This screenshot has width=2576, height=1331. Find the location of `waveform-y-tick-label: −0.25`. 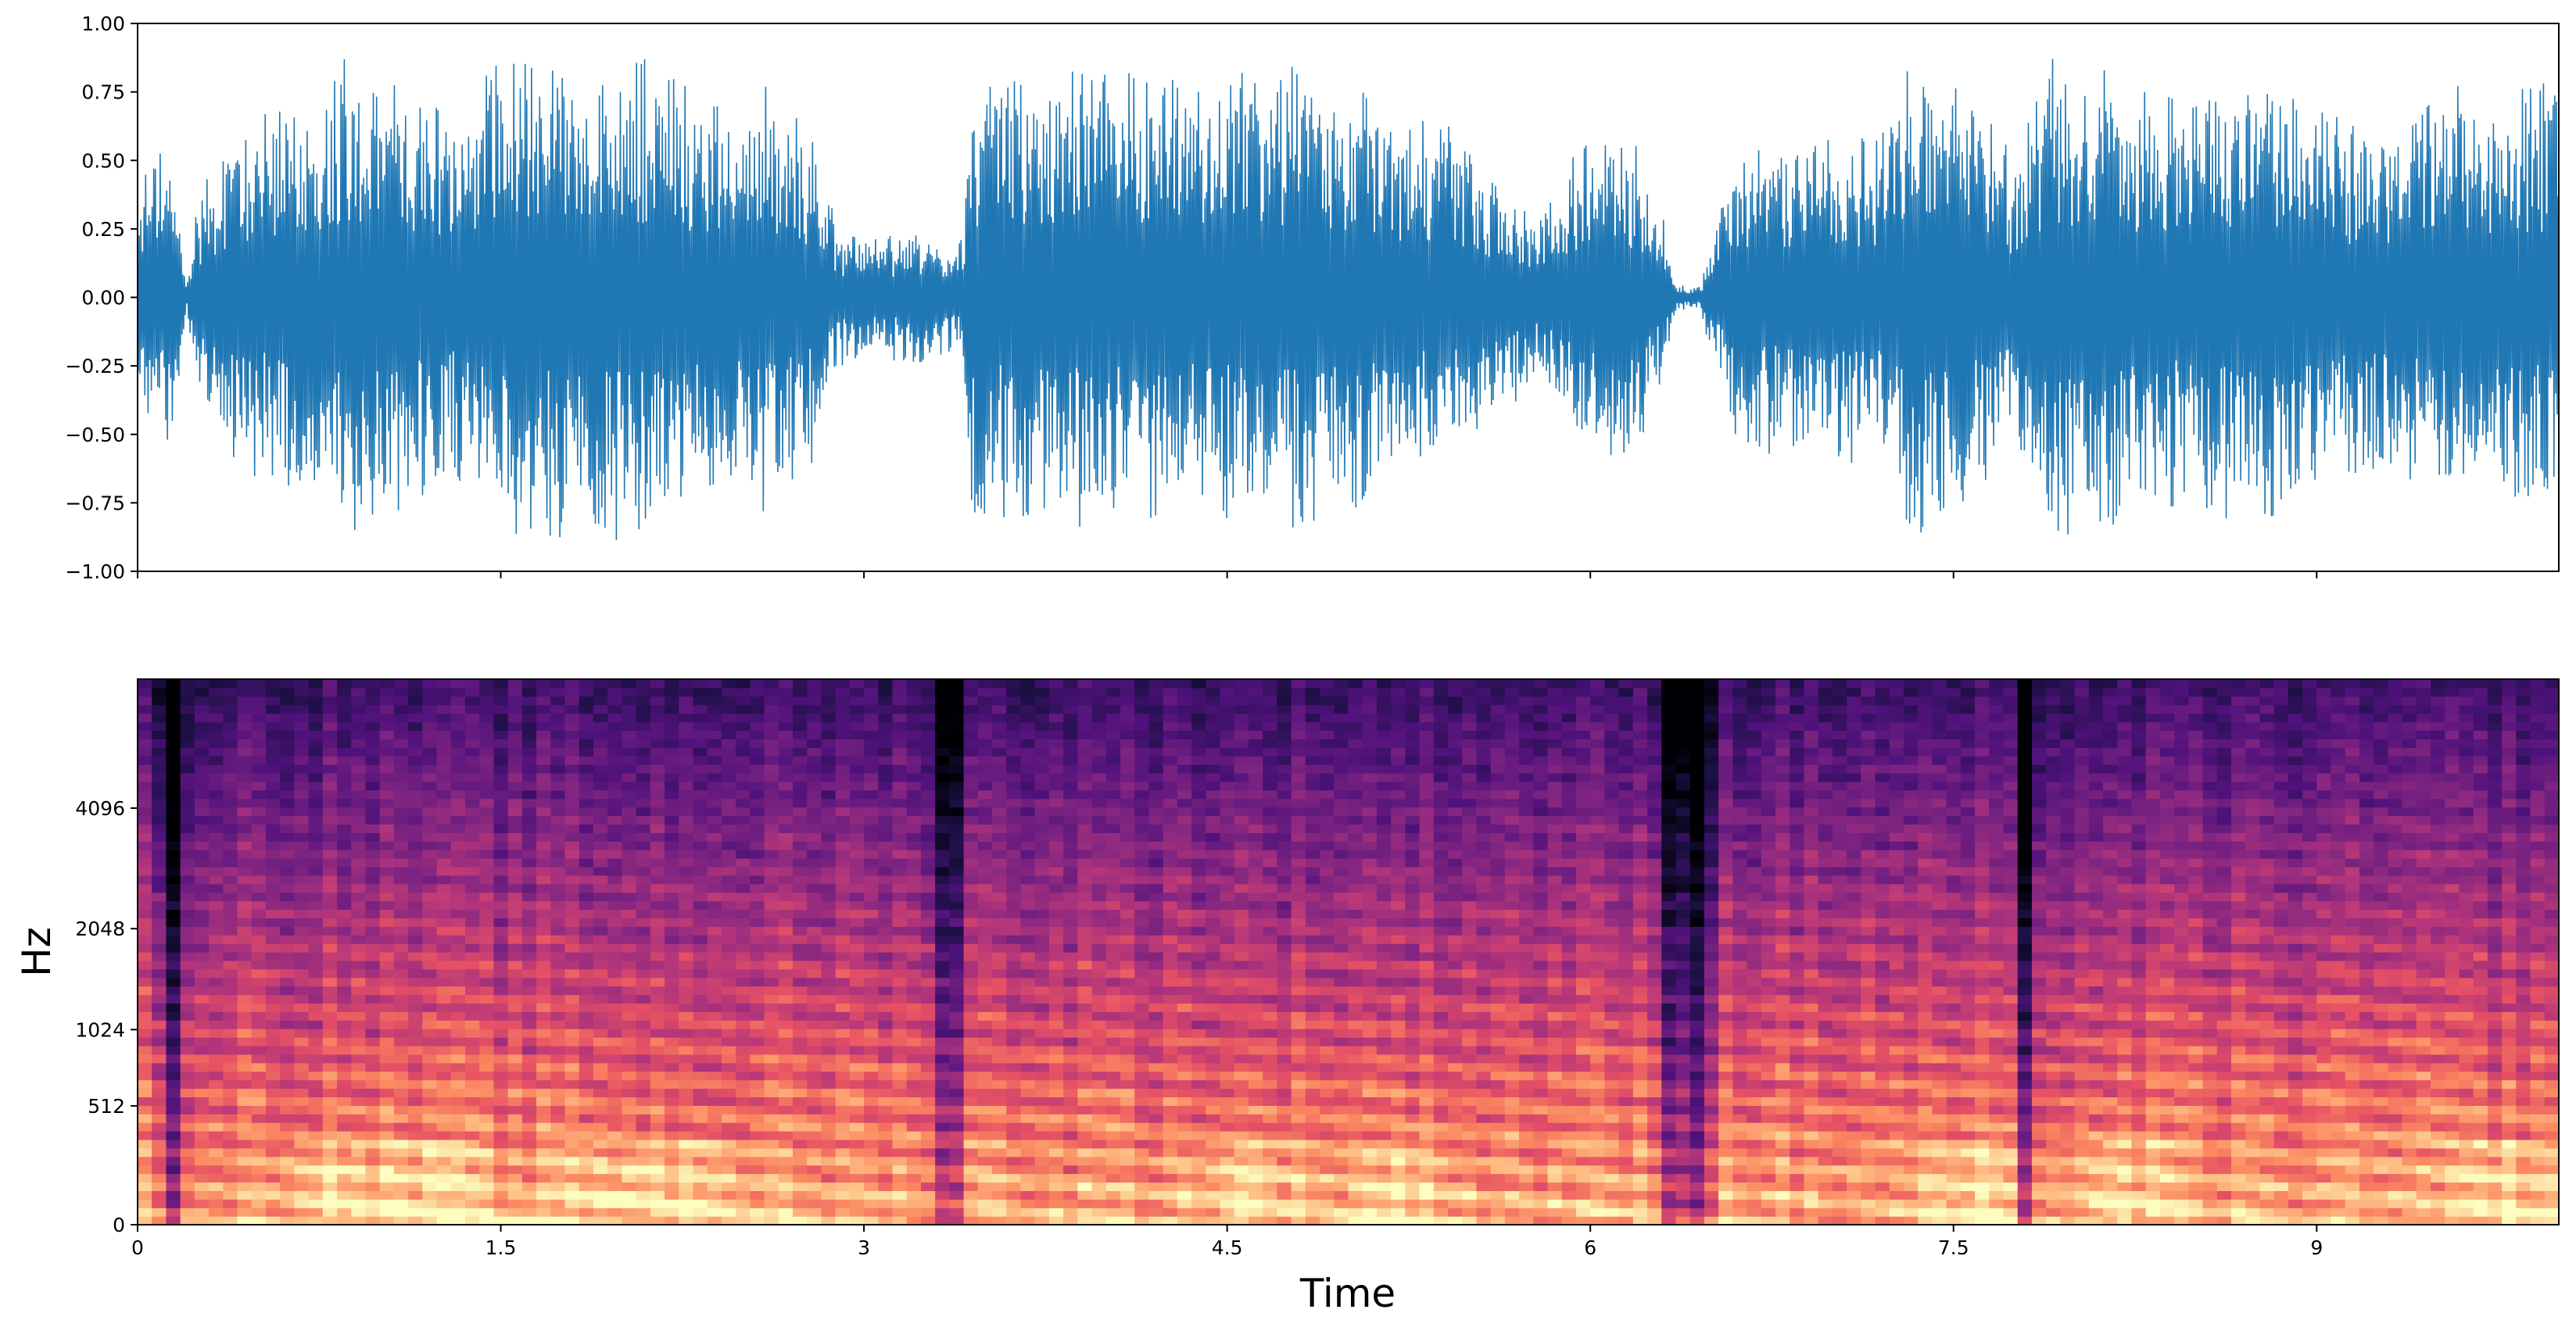

waveform-y-tick-label: −0.25 is located at coordinates (95, 366).